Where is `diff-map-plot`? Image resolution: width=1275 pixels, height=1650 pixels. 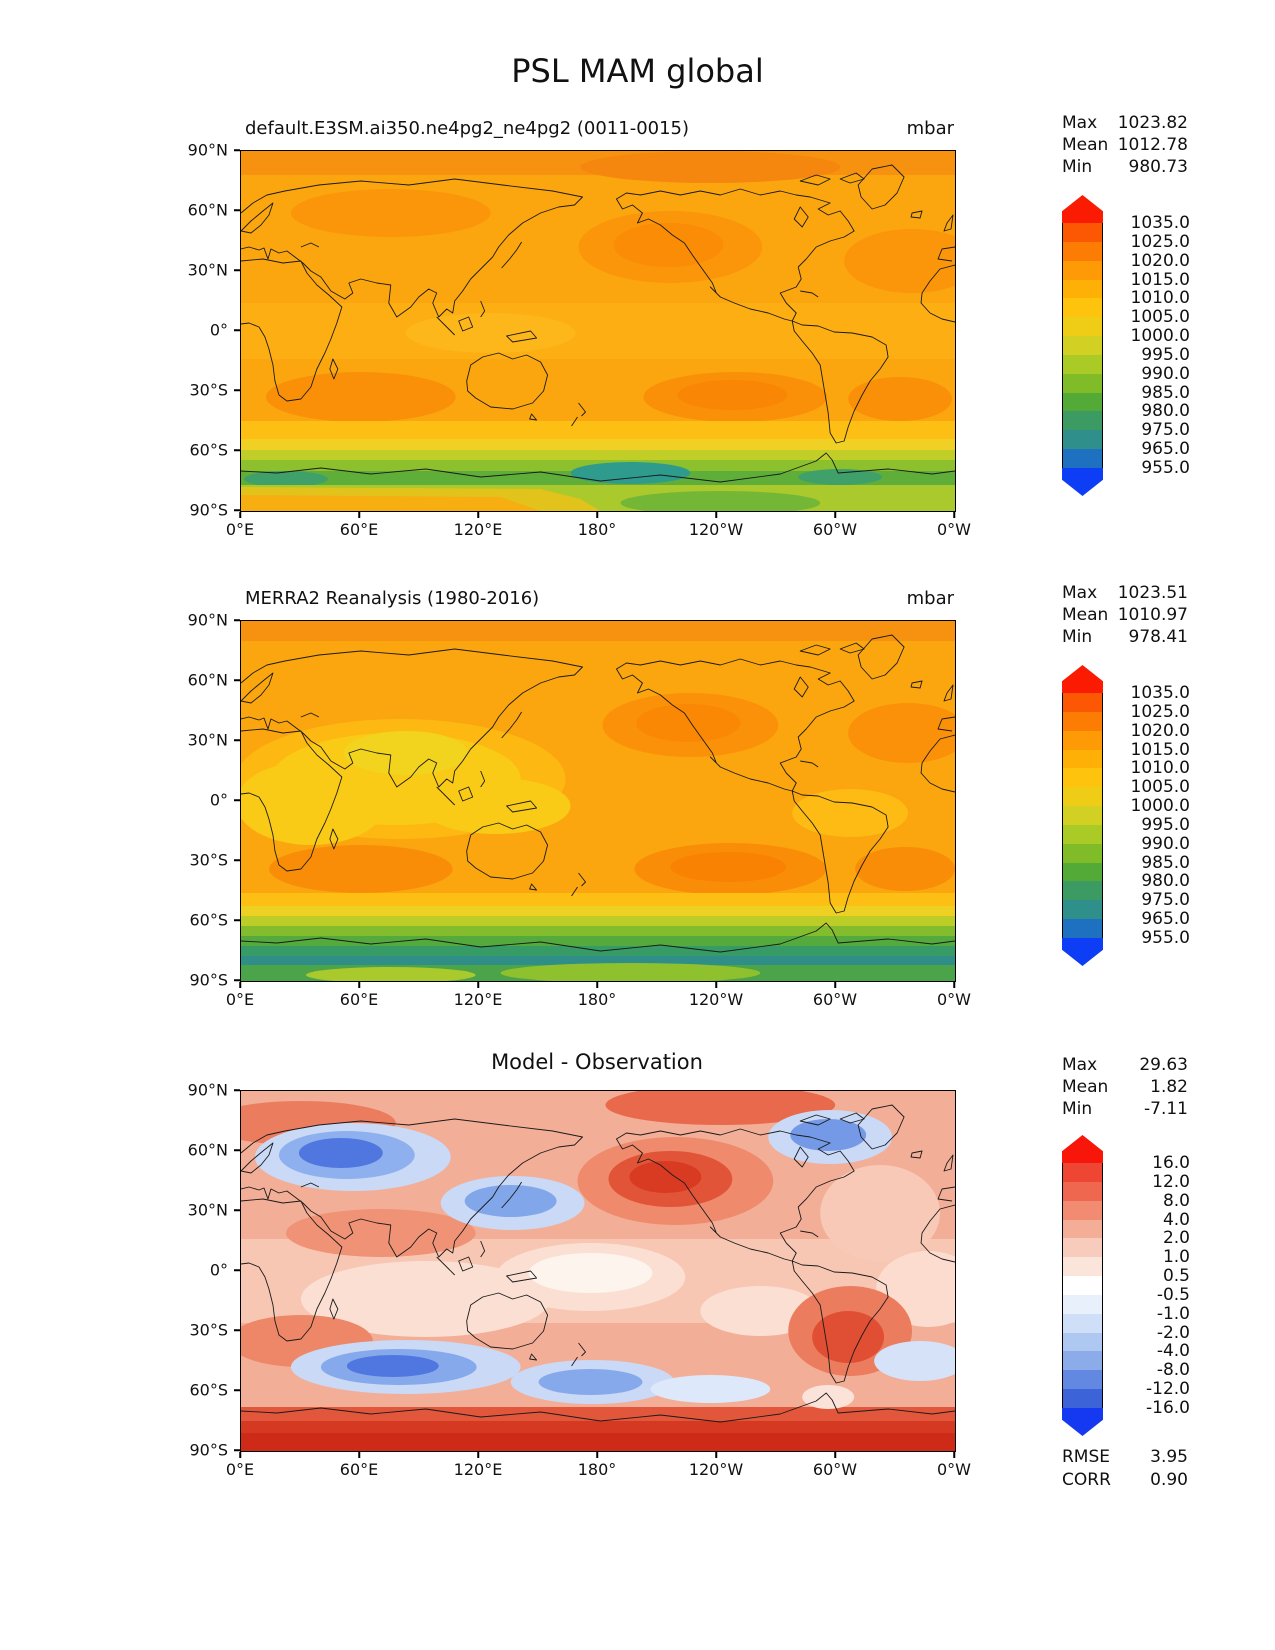 diff-map-plot is located at coordinates (598, 1271).